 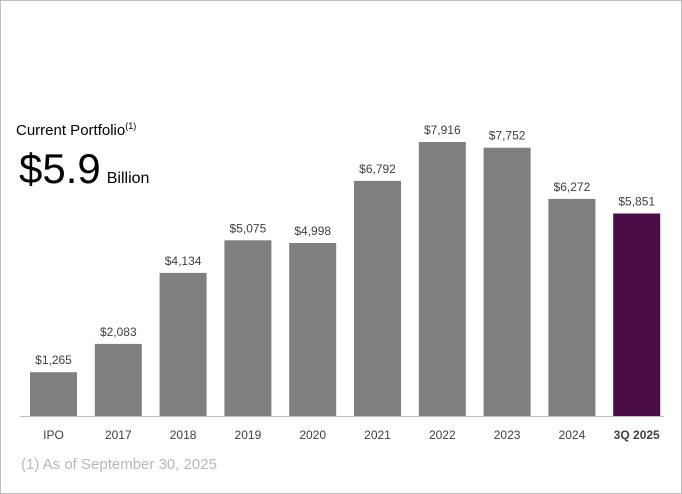 I want to click on portfolio-value: $5.9 Billion, so click(x=84, y=169).